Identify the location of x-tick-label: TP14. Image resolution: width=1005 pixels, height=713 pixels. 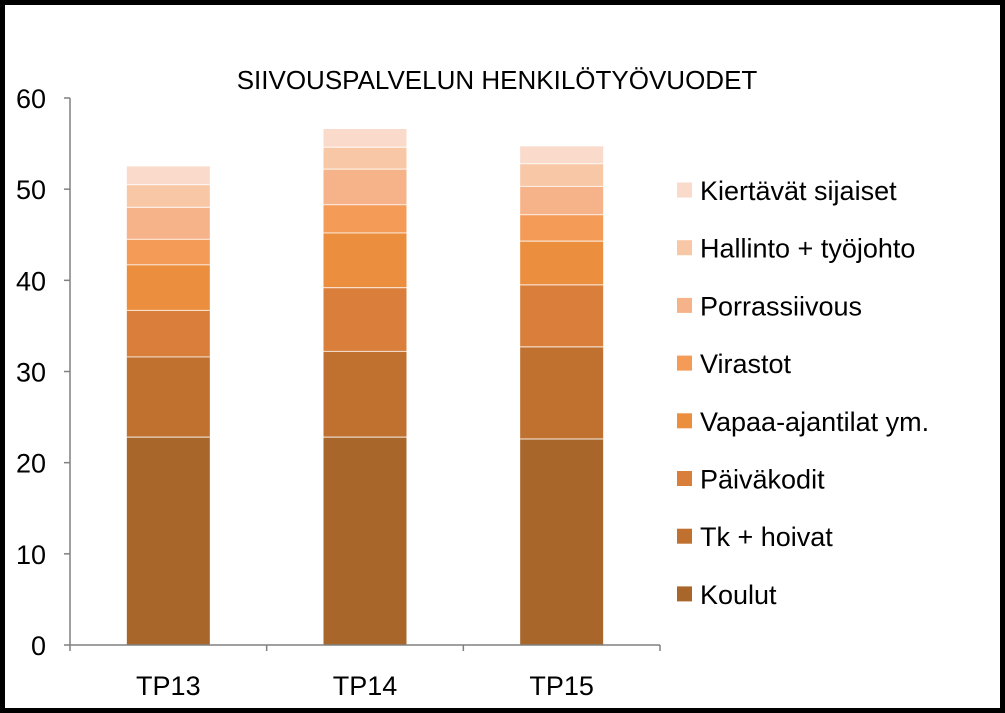
(365, 686).